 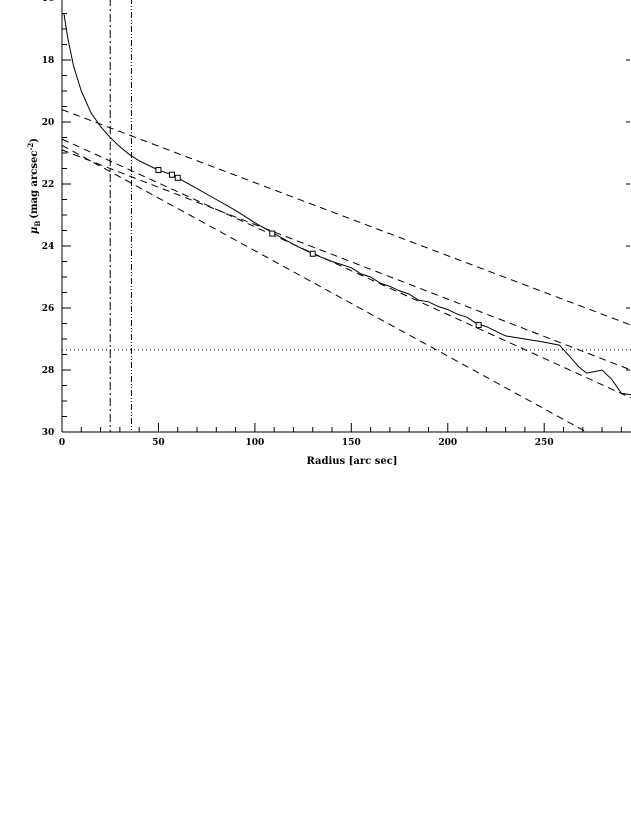 What do you see at coordinates (158, 443) in the screenshot?
I see `x-tick-label: 50` at bounding box center [158, 443].